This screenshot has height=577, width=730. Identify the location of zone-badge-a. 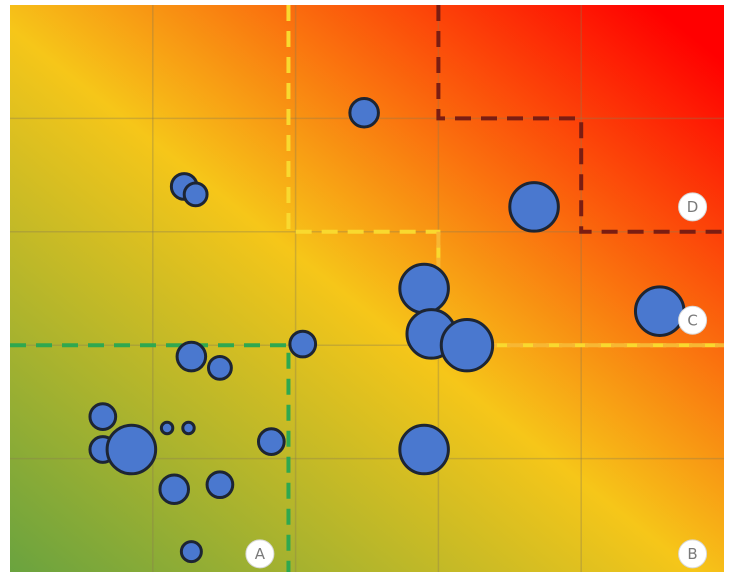
(260, 554).